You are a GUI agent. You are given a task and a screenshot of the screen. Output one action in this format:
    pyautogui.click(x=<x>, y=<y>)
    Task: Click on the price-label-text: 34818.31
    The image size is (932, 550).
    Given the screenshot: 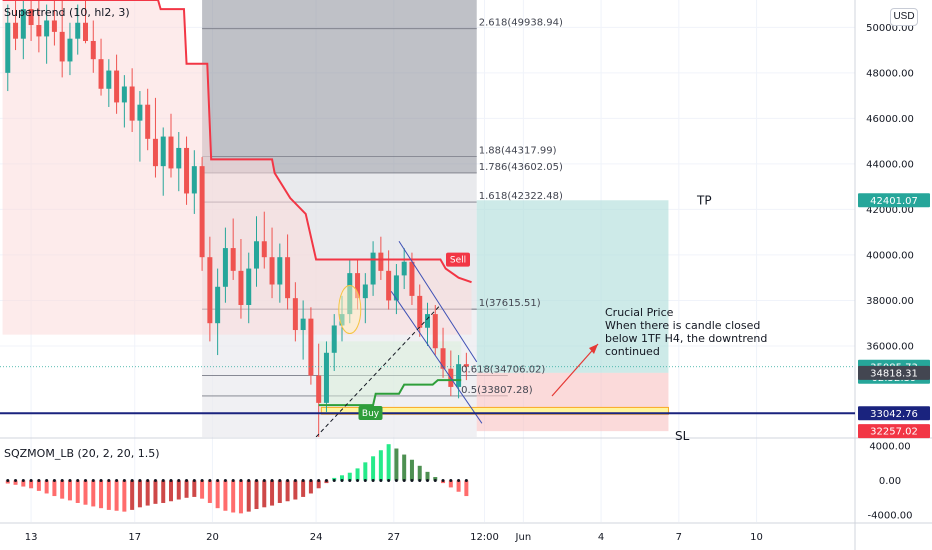 What is the action you would take?
    pyautogui.click(x=894, y=373)
    